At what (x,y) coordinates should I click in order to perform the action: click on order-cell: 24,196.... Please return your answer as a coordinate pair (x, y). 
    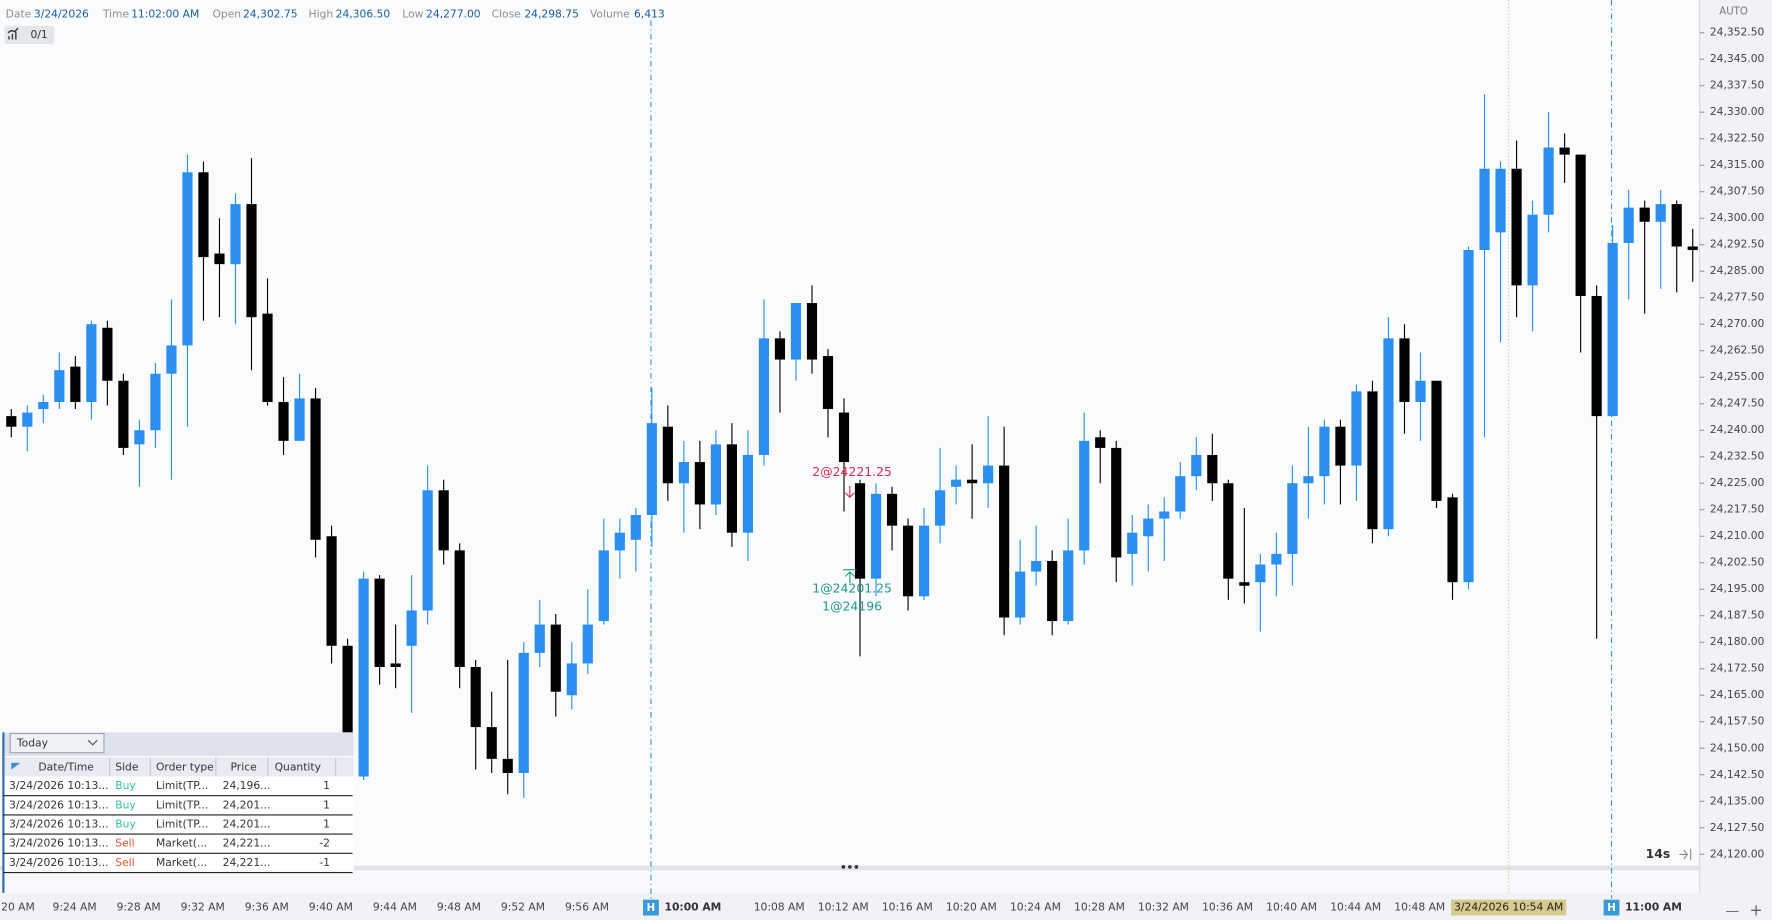
    Looking at the image, I should click on (247, 785).